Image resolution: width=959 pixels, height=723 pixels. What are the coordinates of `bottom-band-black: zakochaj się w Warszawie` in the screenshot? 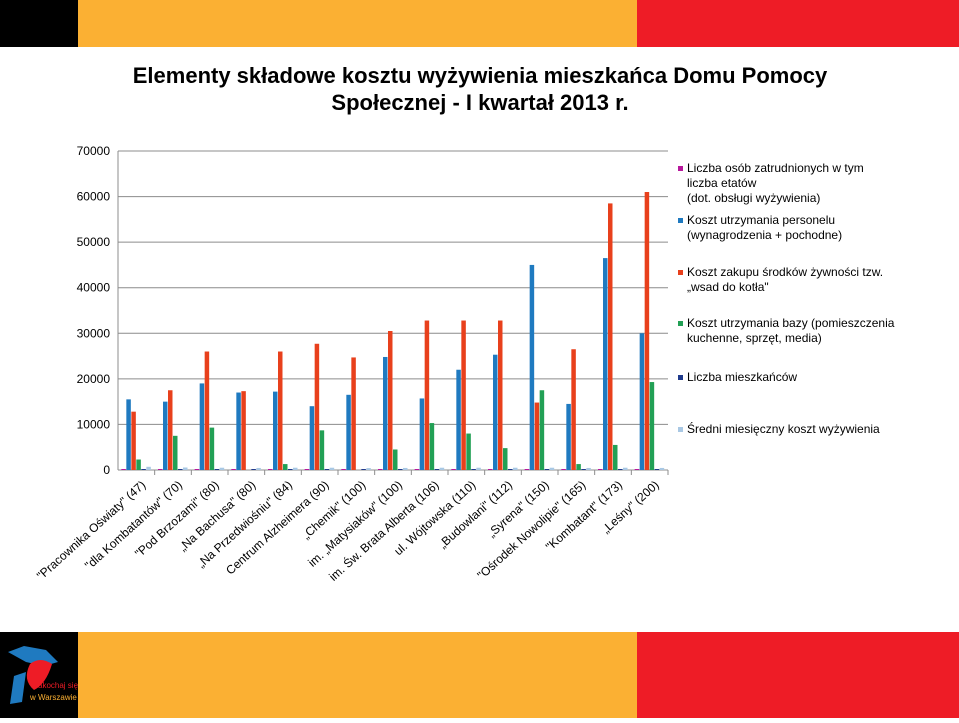 It's located at (39, 675).